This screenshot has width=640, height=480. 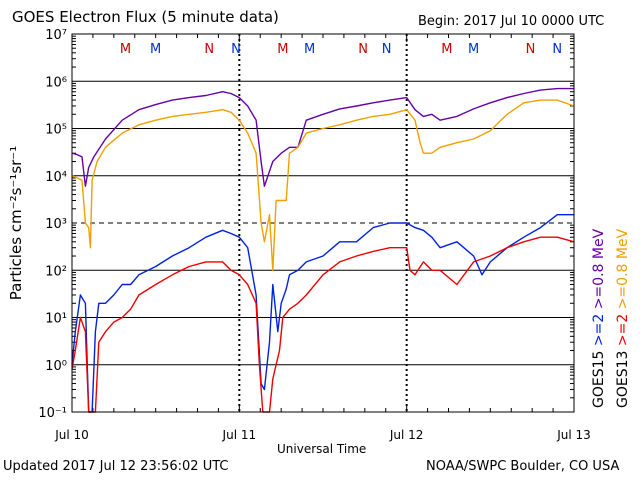 I want to click on y-tick-label: 10⁻¹, so click(x=52, y=413).